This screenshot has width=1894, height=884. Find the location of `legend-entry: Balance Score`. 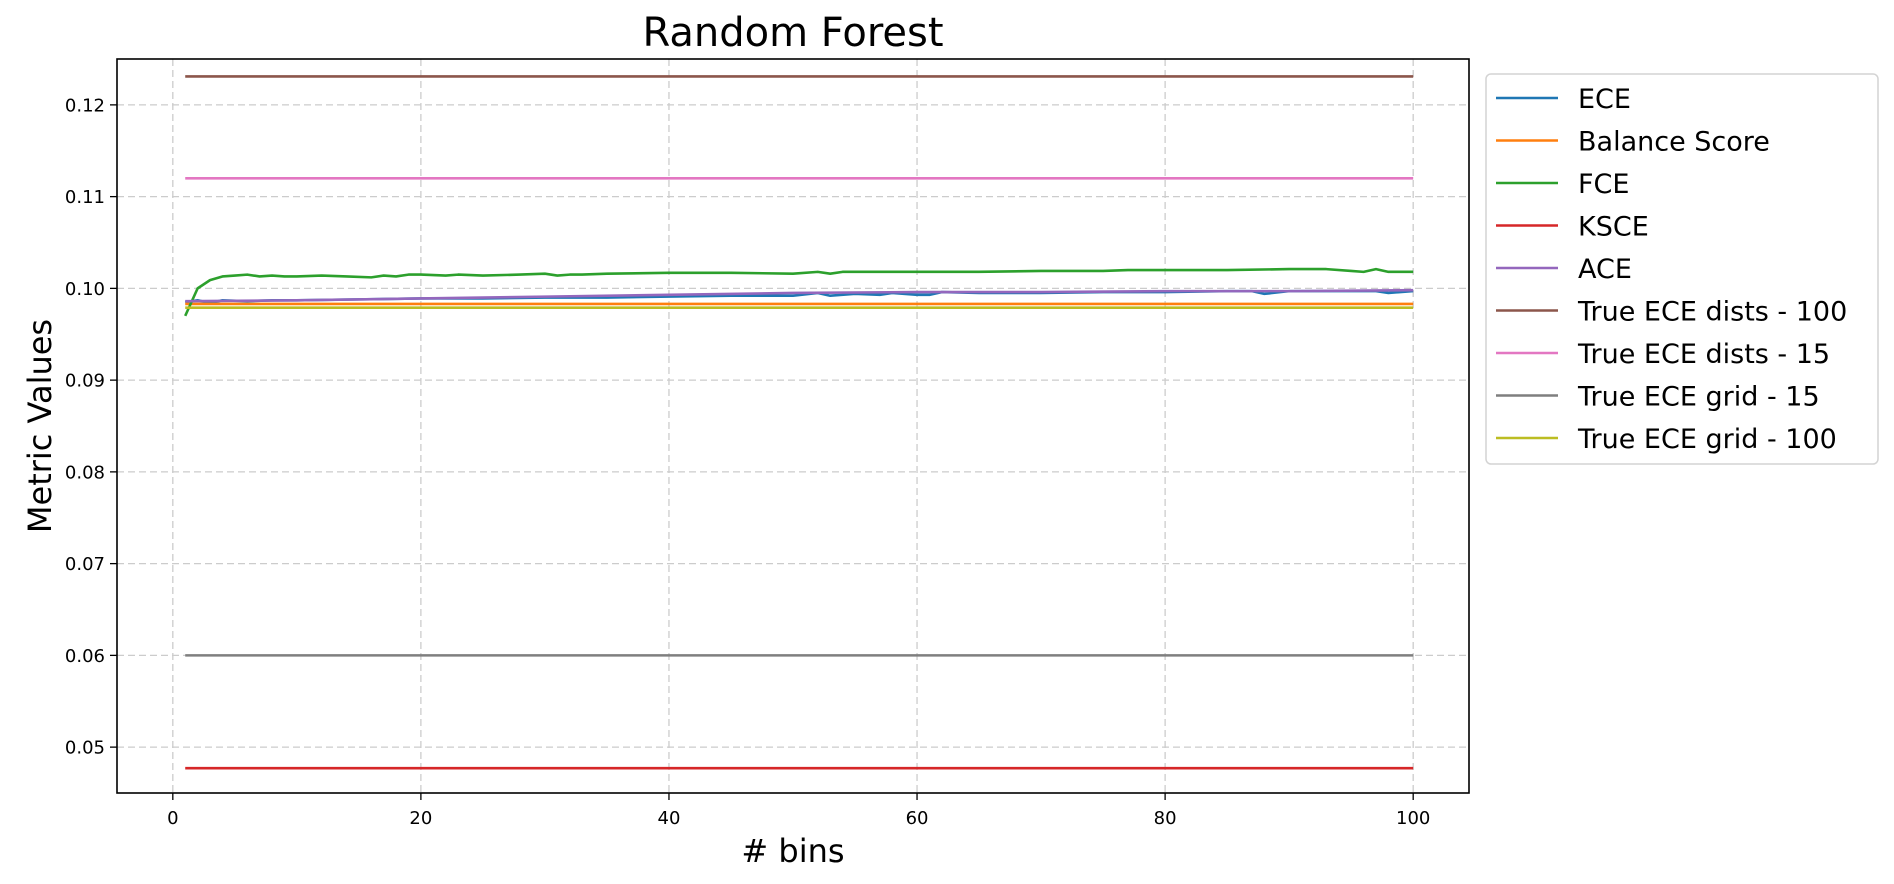

legend-entry: Balance Score is located at coordinates (1674, 142).